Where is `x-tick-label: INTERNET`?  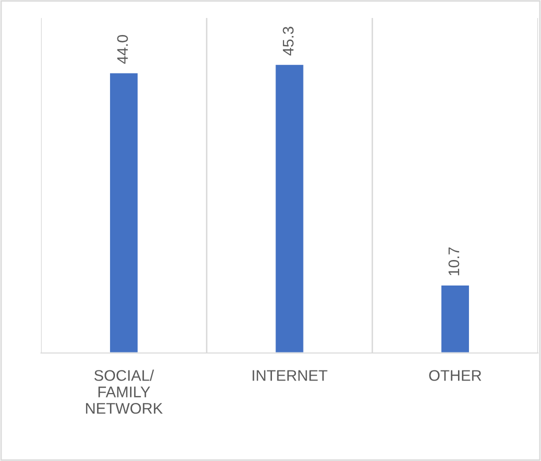 x-tick-label: INTERNET is located at coordinates (290, 375).